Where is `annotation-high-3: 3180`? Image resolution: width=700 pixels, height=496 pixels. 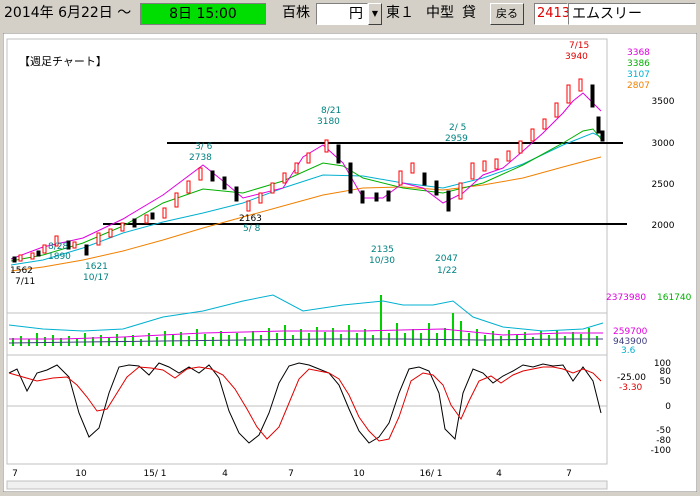
annotation-high-3: 3180 is located at coordinates (328, 122).